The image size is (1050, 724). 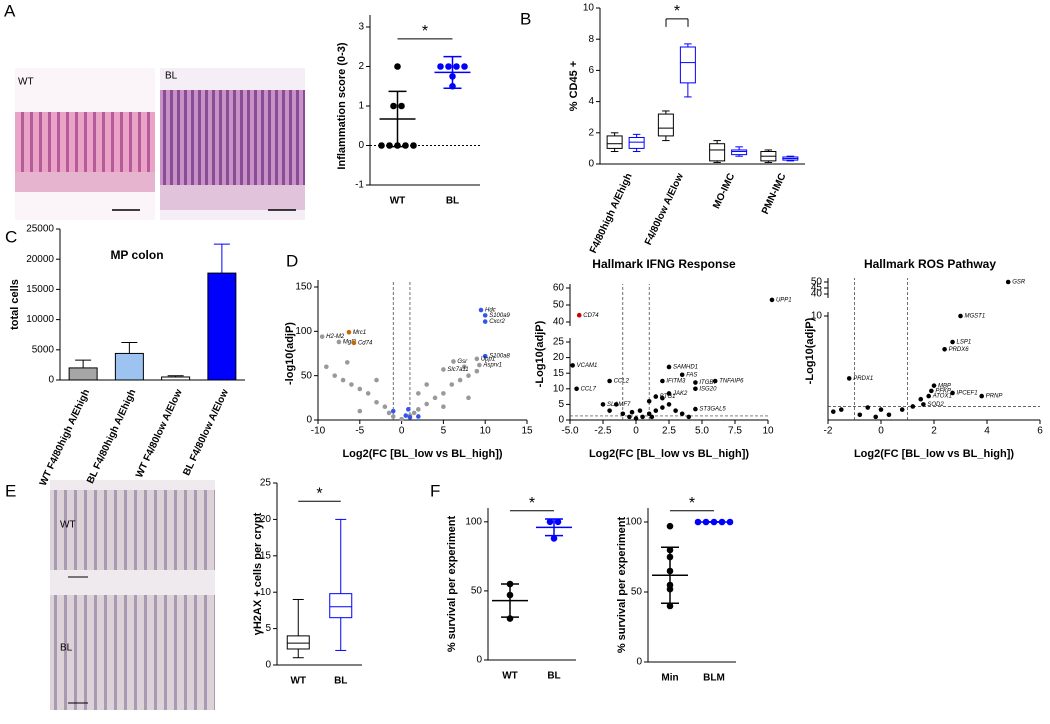 I want to click on x-tick-label: -5.0, so click(x=570, y=431).